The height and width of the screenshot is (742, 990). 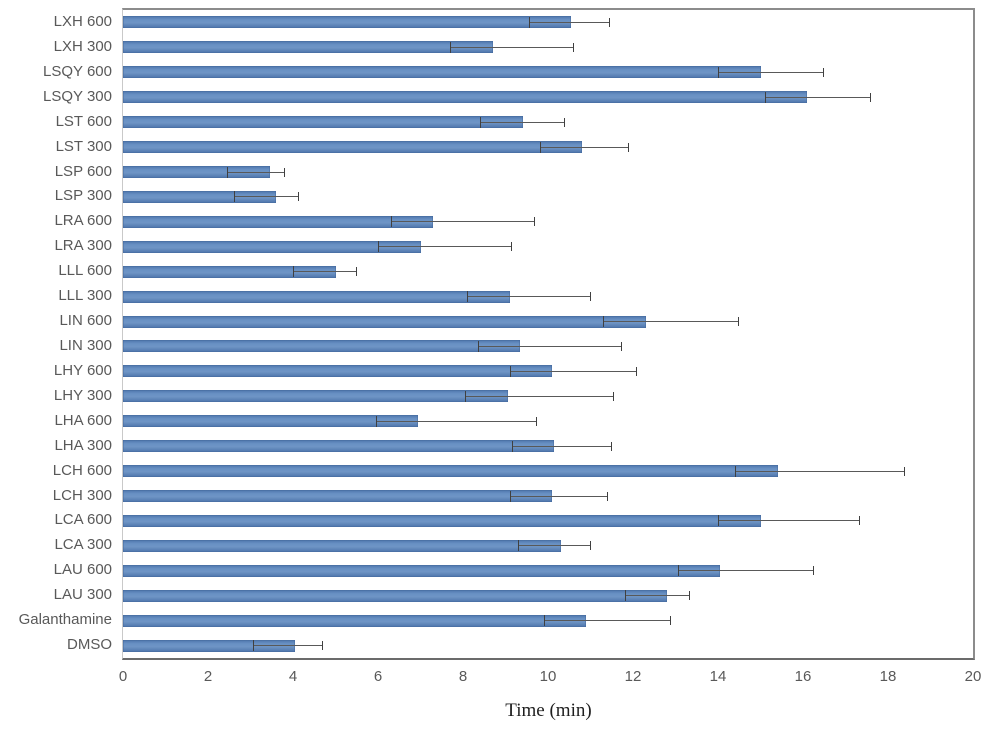 I want to click on y-tick-label-lch-600: LCH 600, so click(x=82, y=470).